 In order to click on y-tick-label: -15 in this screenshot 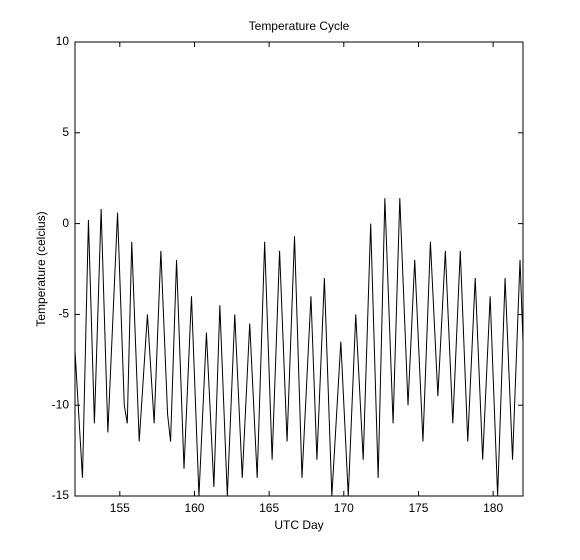, I will do `click(61, 495)`.